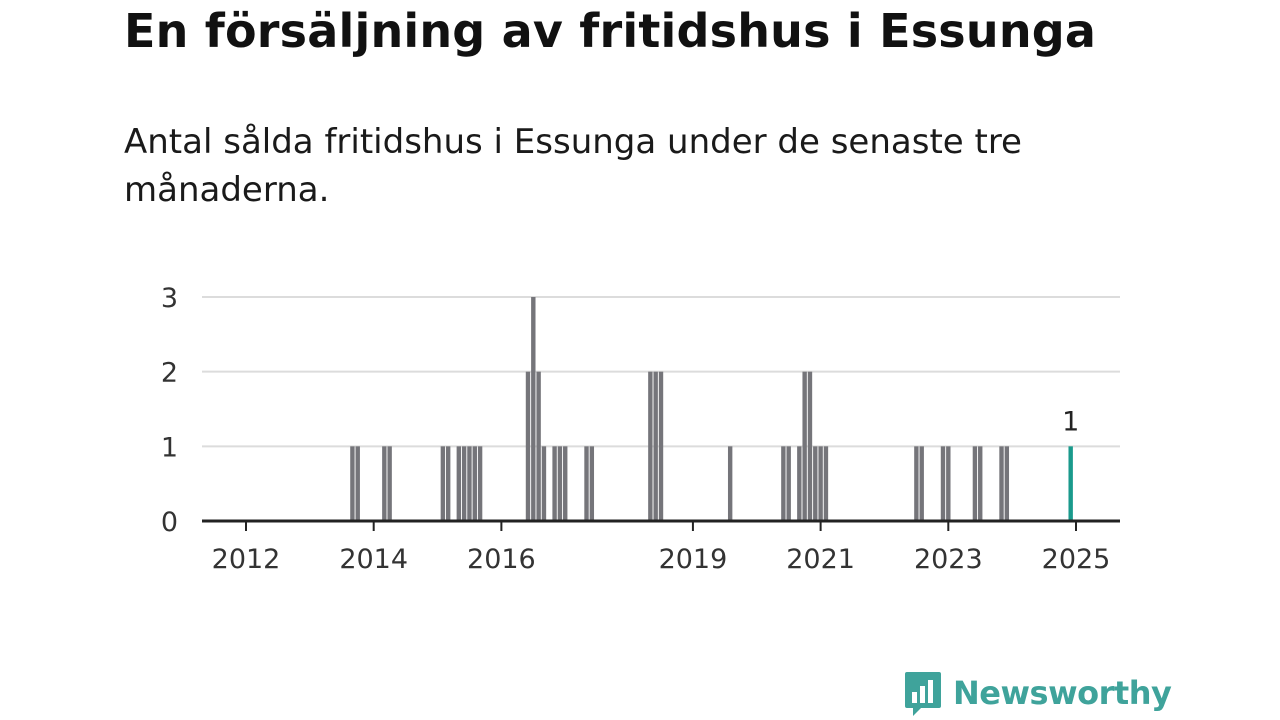 This screenshot has height=720, width=1280. What do you see at coordinates (1070, 421) in the screenshot?
I see `data-label: 1` at bounding box center [1070, 421].